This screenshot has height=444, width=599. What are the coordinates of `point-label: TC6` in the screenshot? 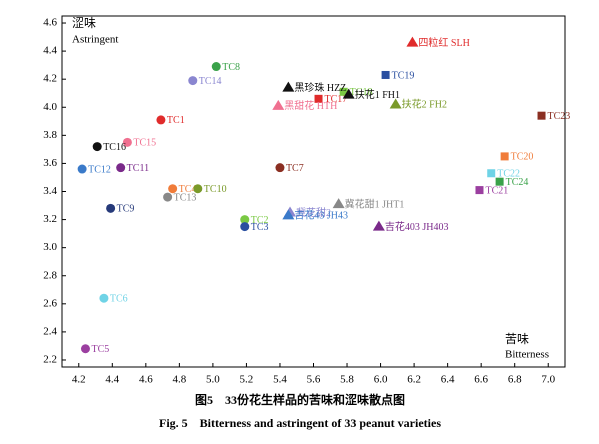 It's located at (119, 299).